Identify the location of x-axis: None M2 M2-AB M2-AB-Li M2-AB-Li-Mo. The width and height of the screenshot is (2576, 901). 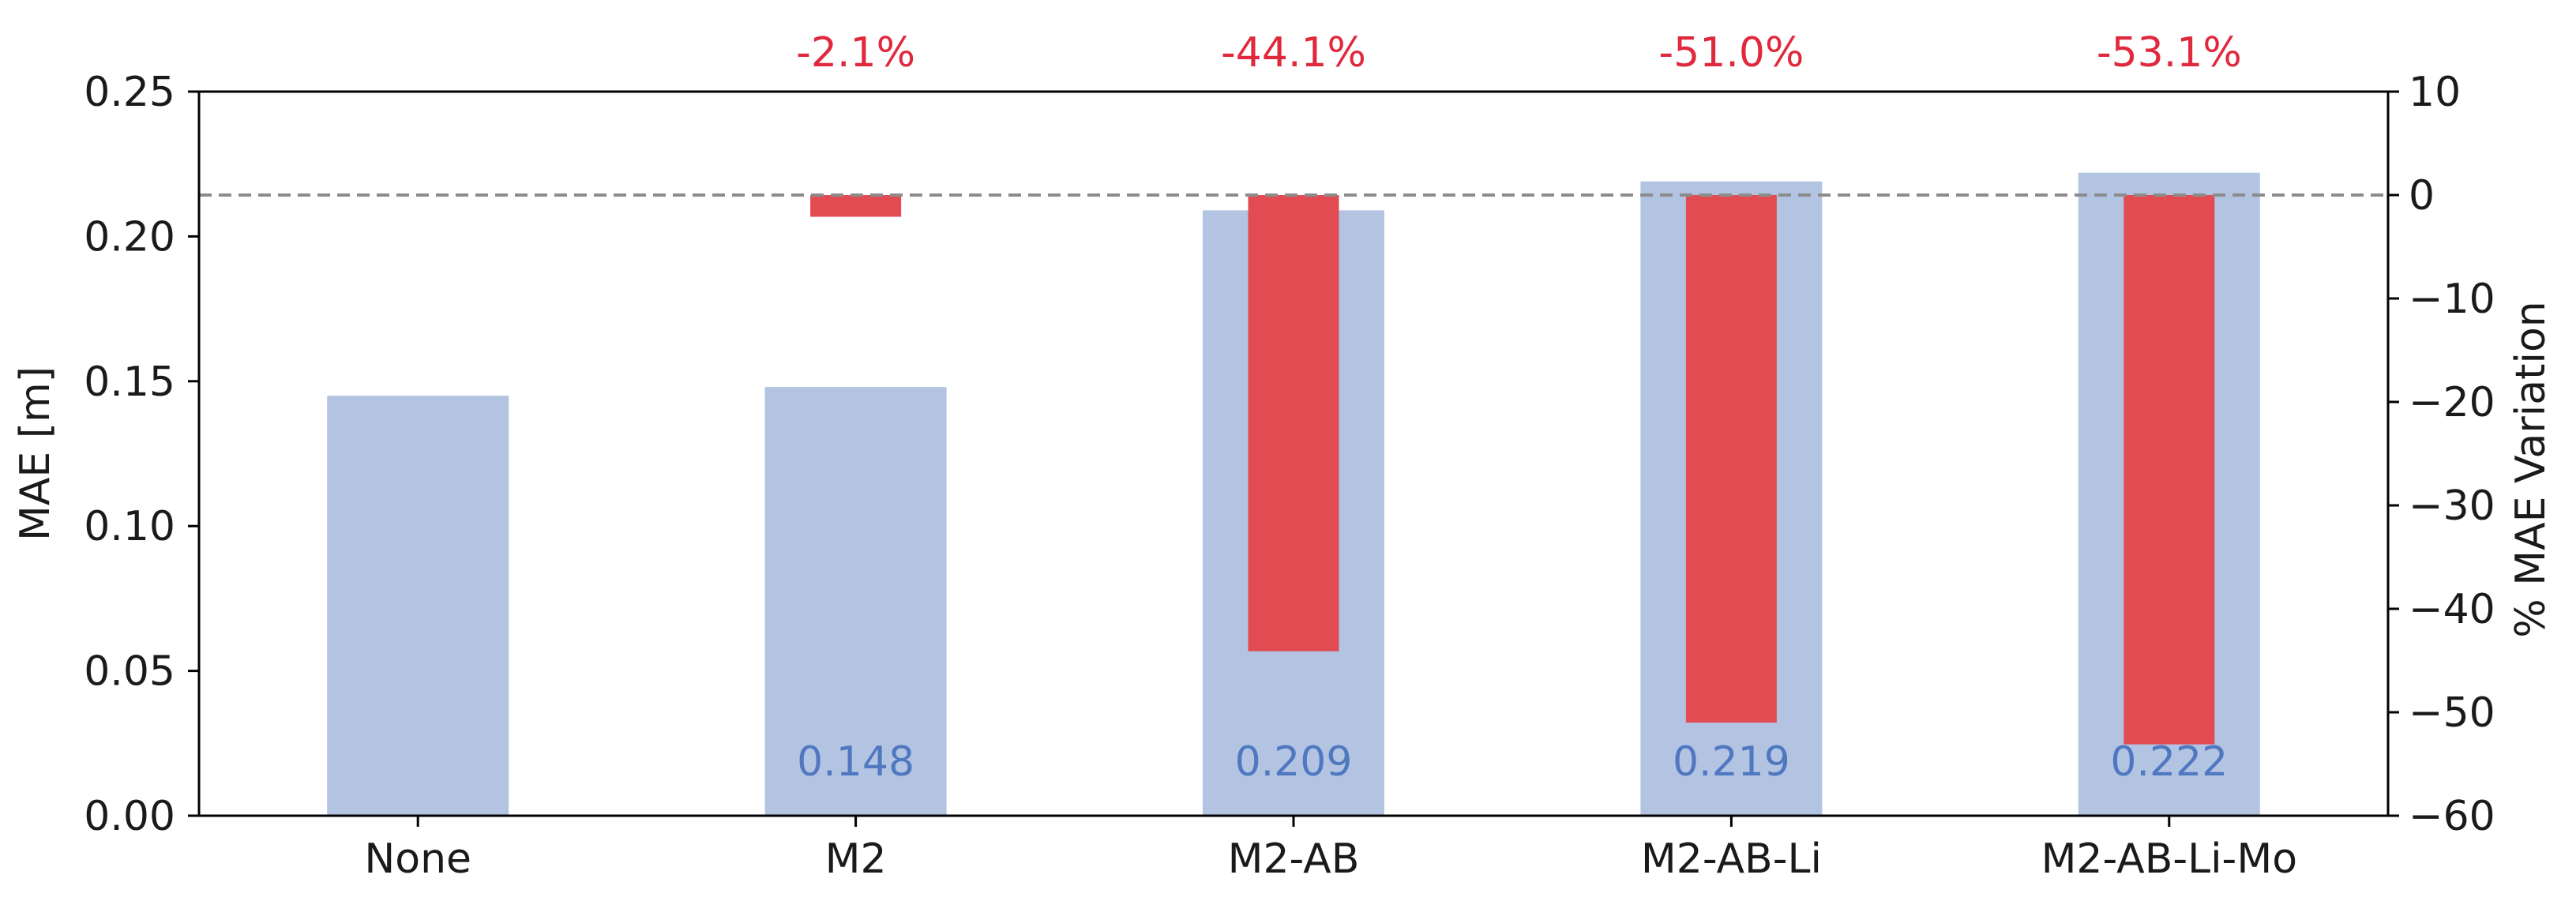
(1330, 849).